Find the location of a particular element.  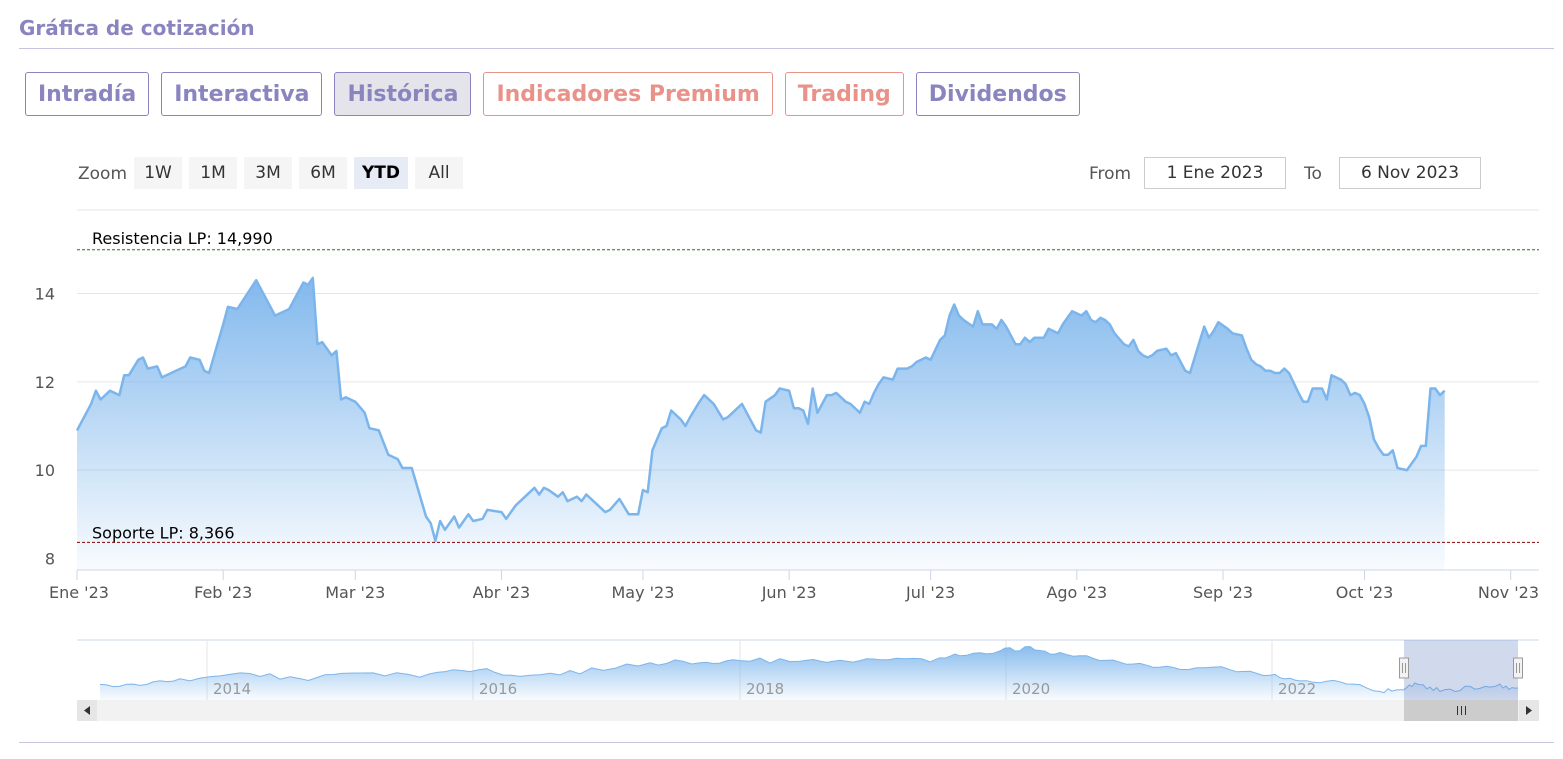

x-tick-label: Jun '23 is located at coordinates (789, 592).